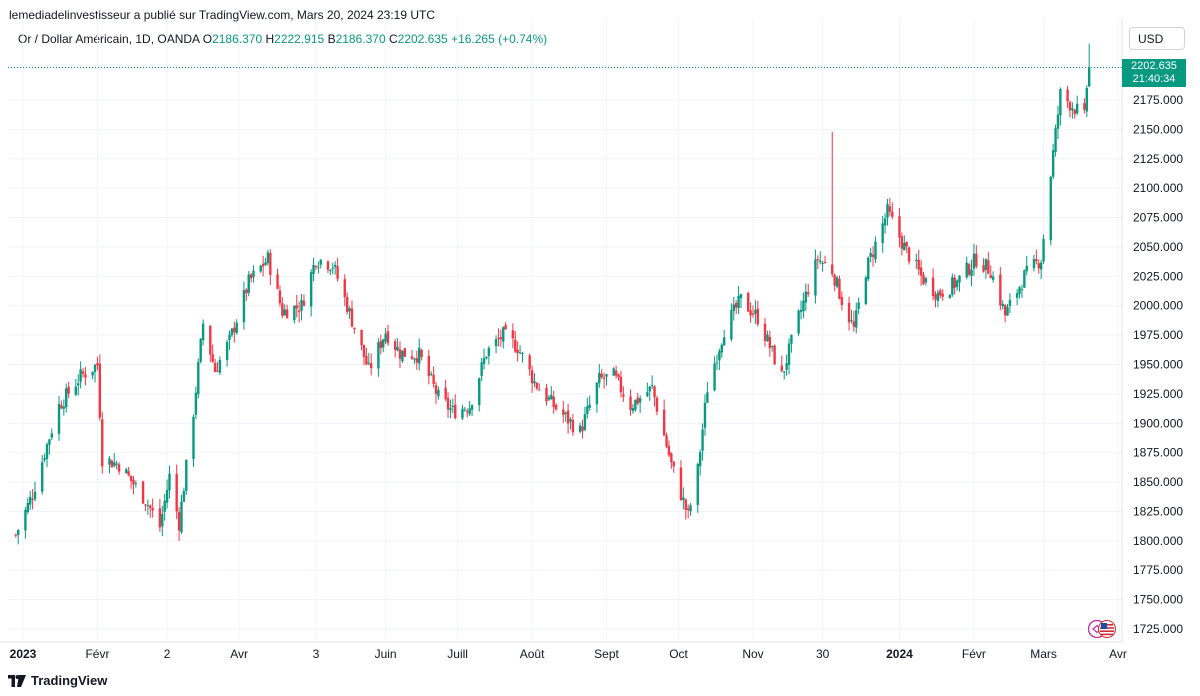 The height and width of the screenshot is (696, 1200). What do you see at coordinates (109, 39) in the screenshot?
I see `symbol-name: Or / Dollar Américain, 1D, OANDA` at bounding box center [109, 39].